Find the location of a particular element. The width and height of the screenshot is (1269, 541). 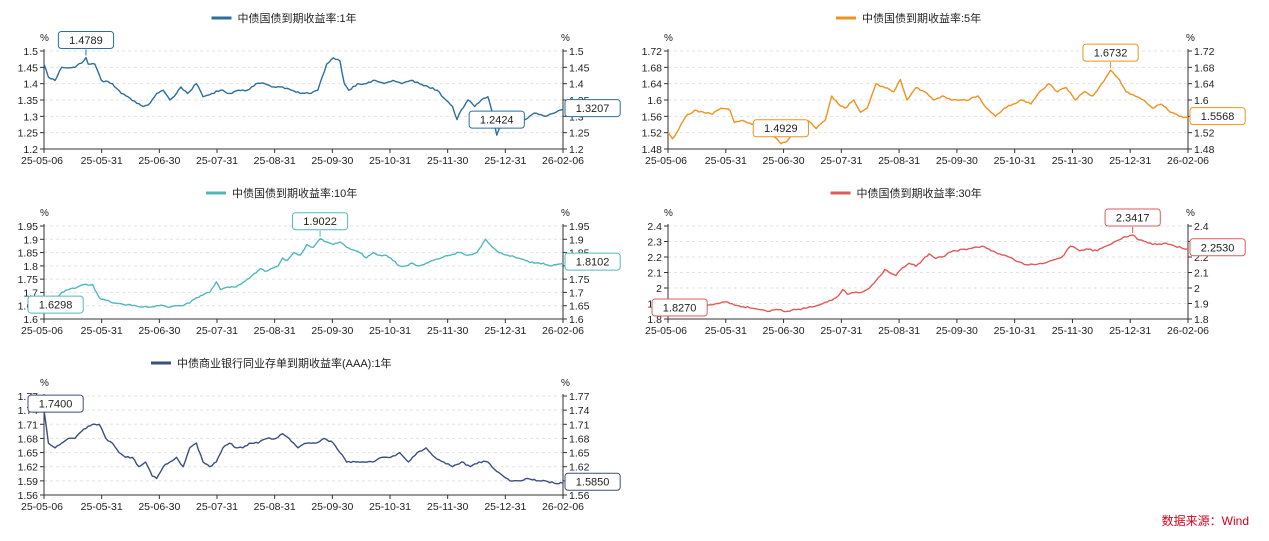

y-tick-label-left: 1.9 is located at coordinates (30, 240).